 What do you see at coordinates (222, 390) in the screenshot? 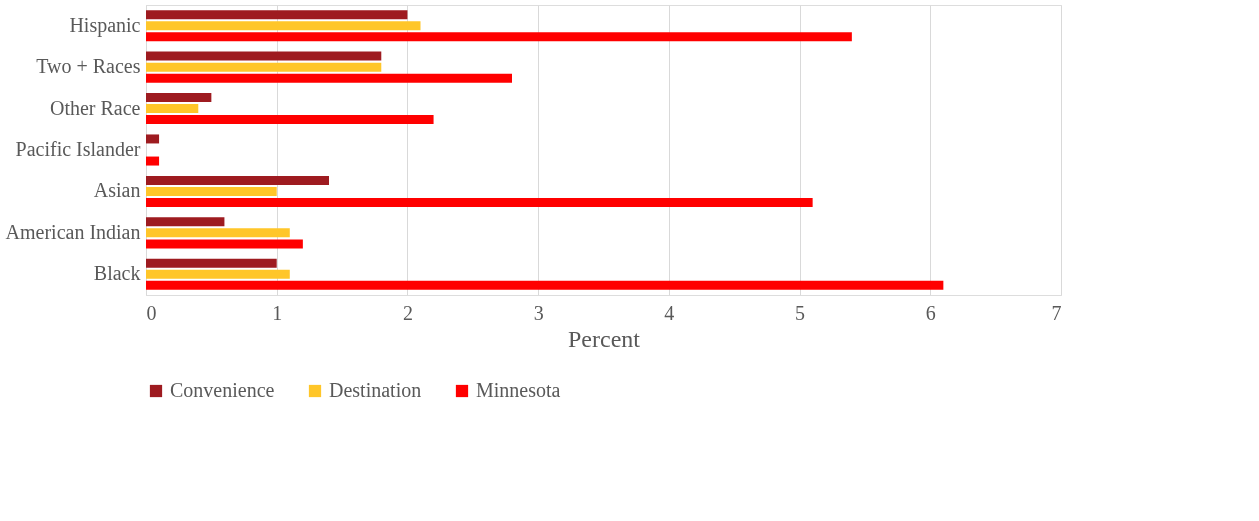
I see `legend-label: Convenience` at bounding box center [222, 390].